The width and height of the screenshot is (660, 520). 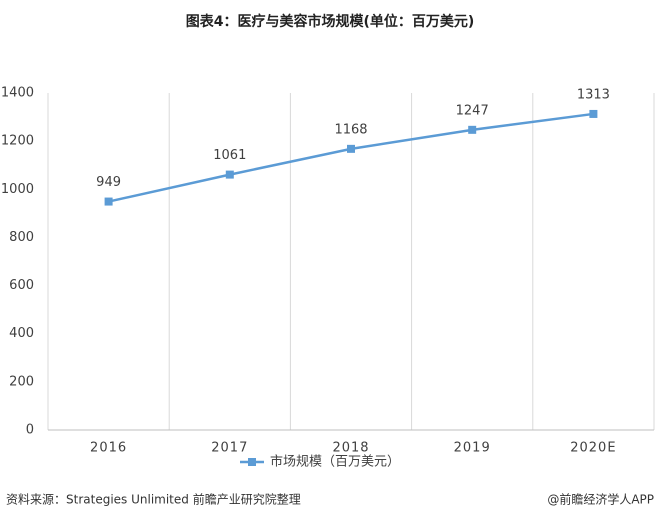 I want to click on data-label: 1313, so click(x=593, y=94).